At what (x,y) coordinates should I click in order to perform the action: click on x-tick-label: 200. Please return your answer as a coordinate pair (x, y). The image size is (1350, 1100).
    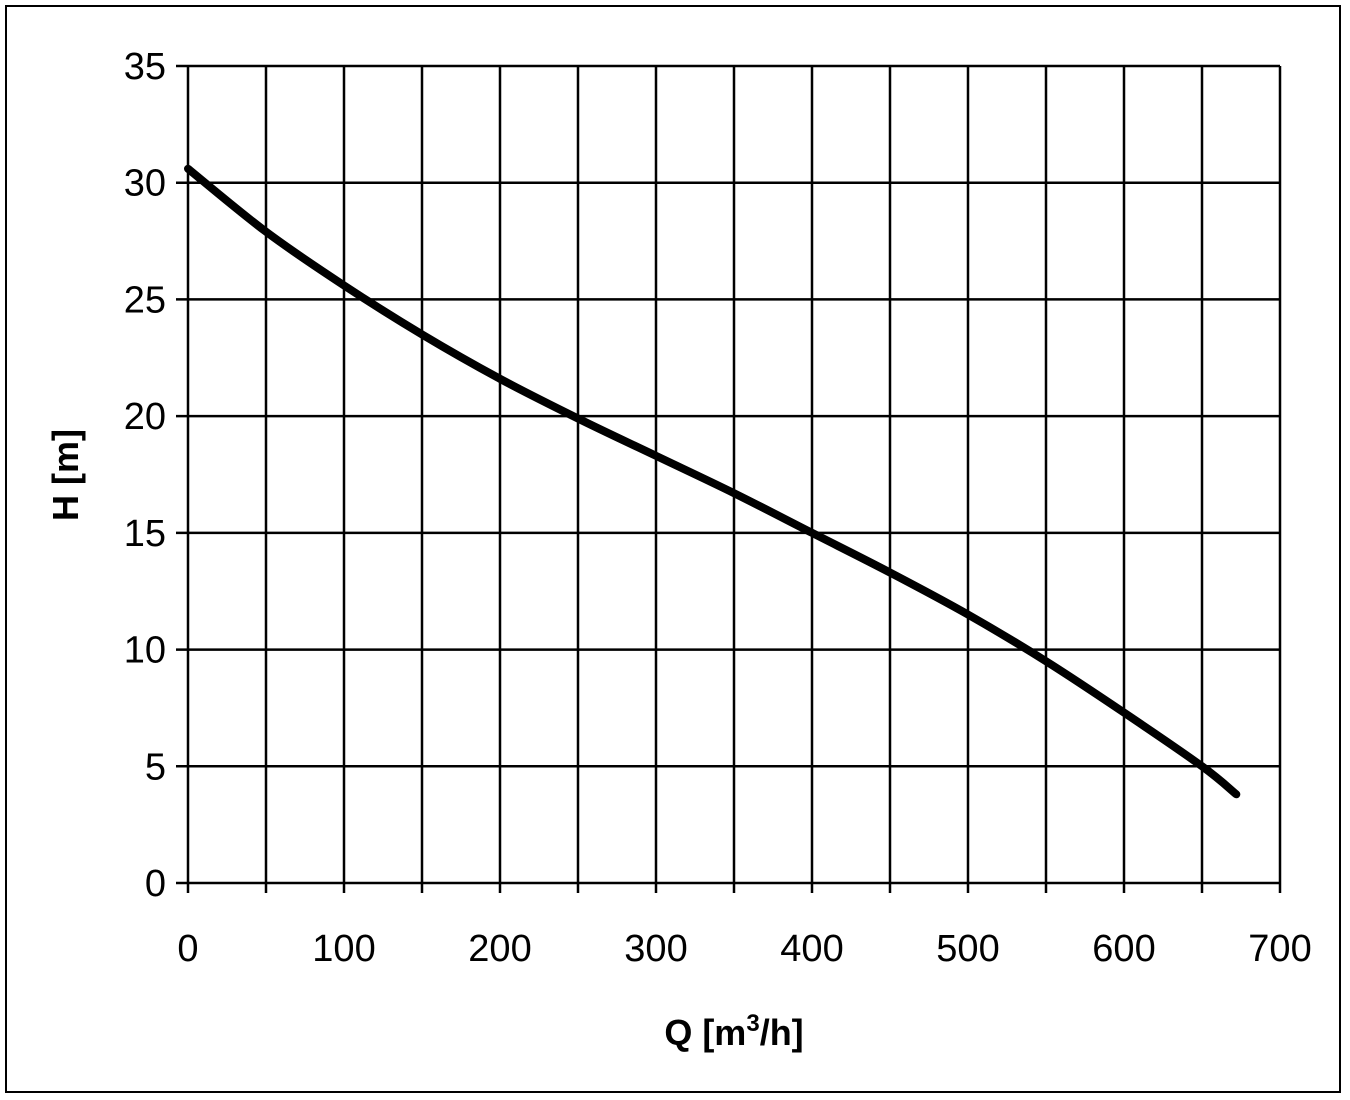
    Looking at the image, I should click on (499, 949).